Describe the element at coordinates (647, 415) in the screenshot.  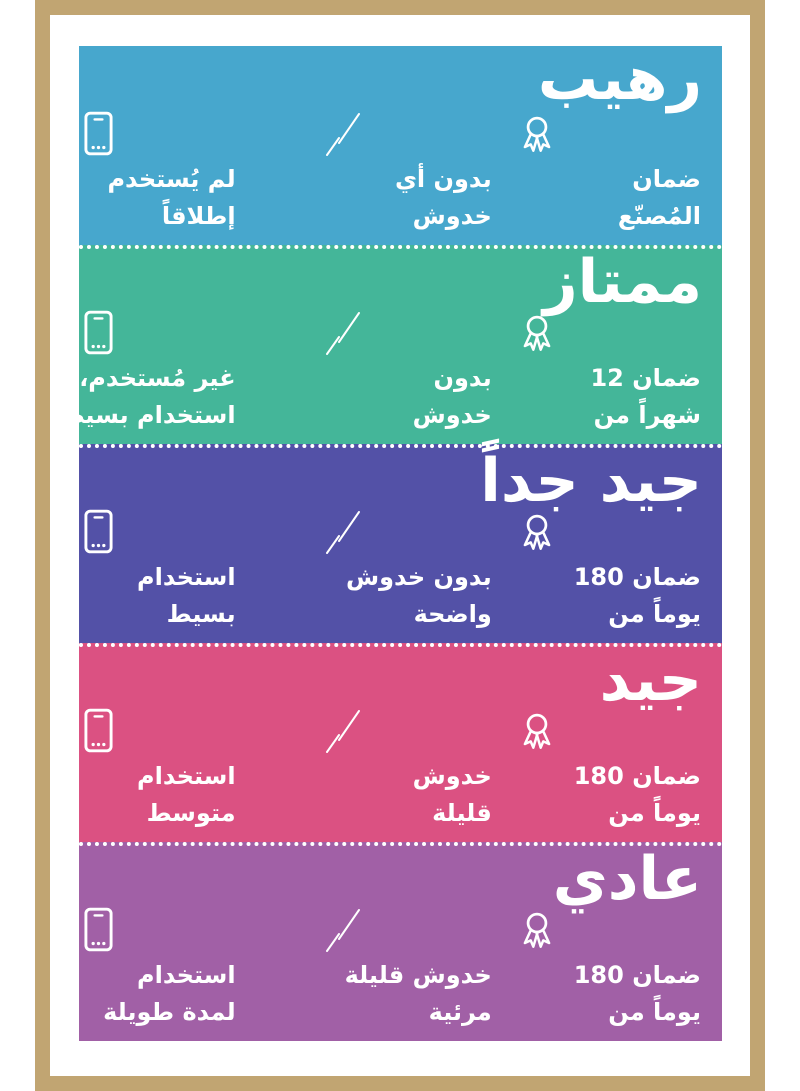
I see `warranty-line-2: شهراً من` at that location.